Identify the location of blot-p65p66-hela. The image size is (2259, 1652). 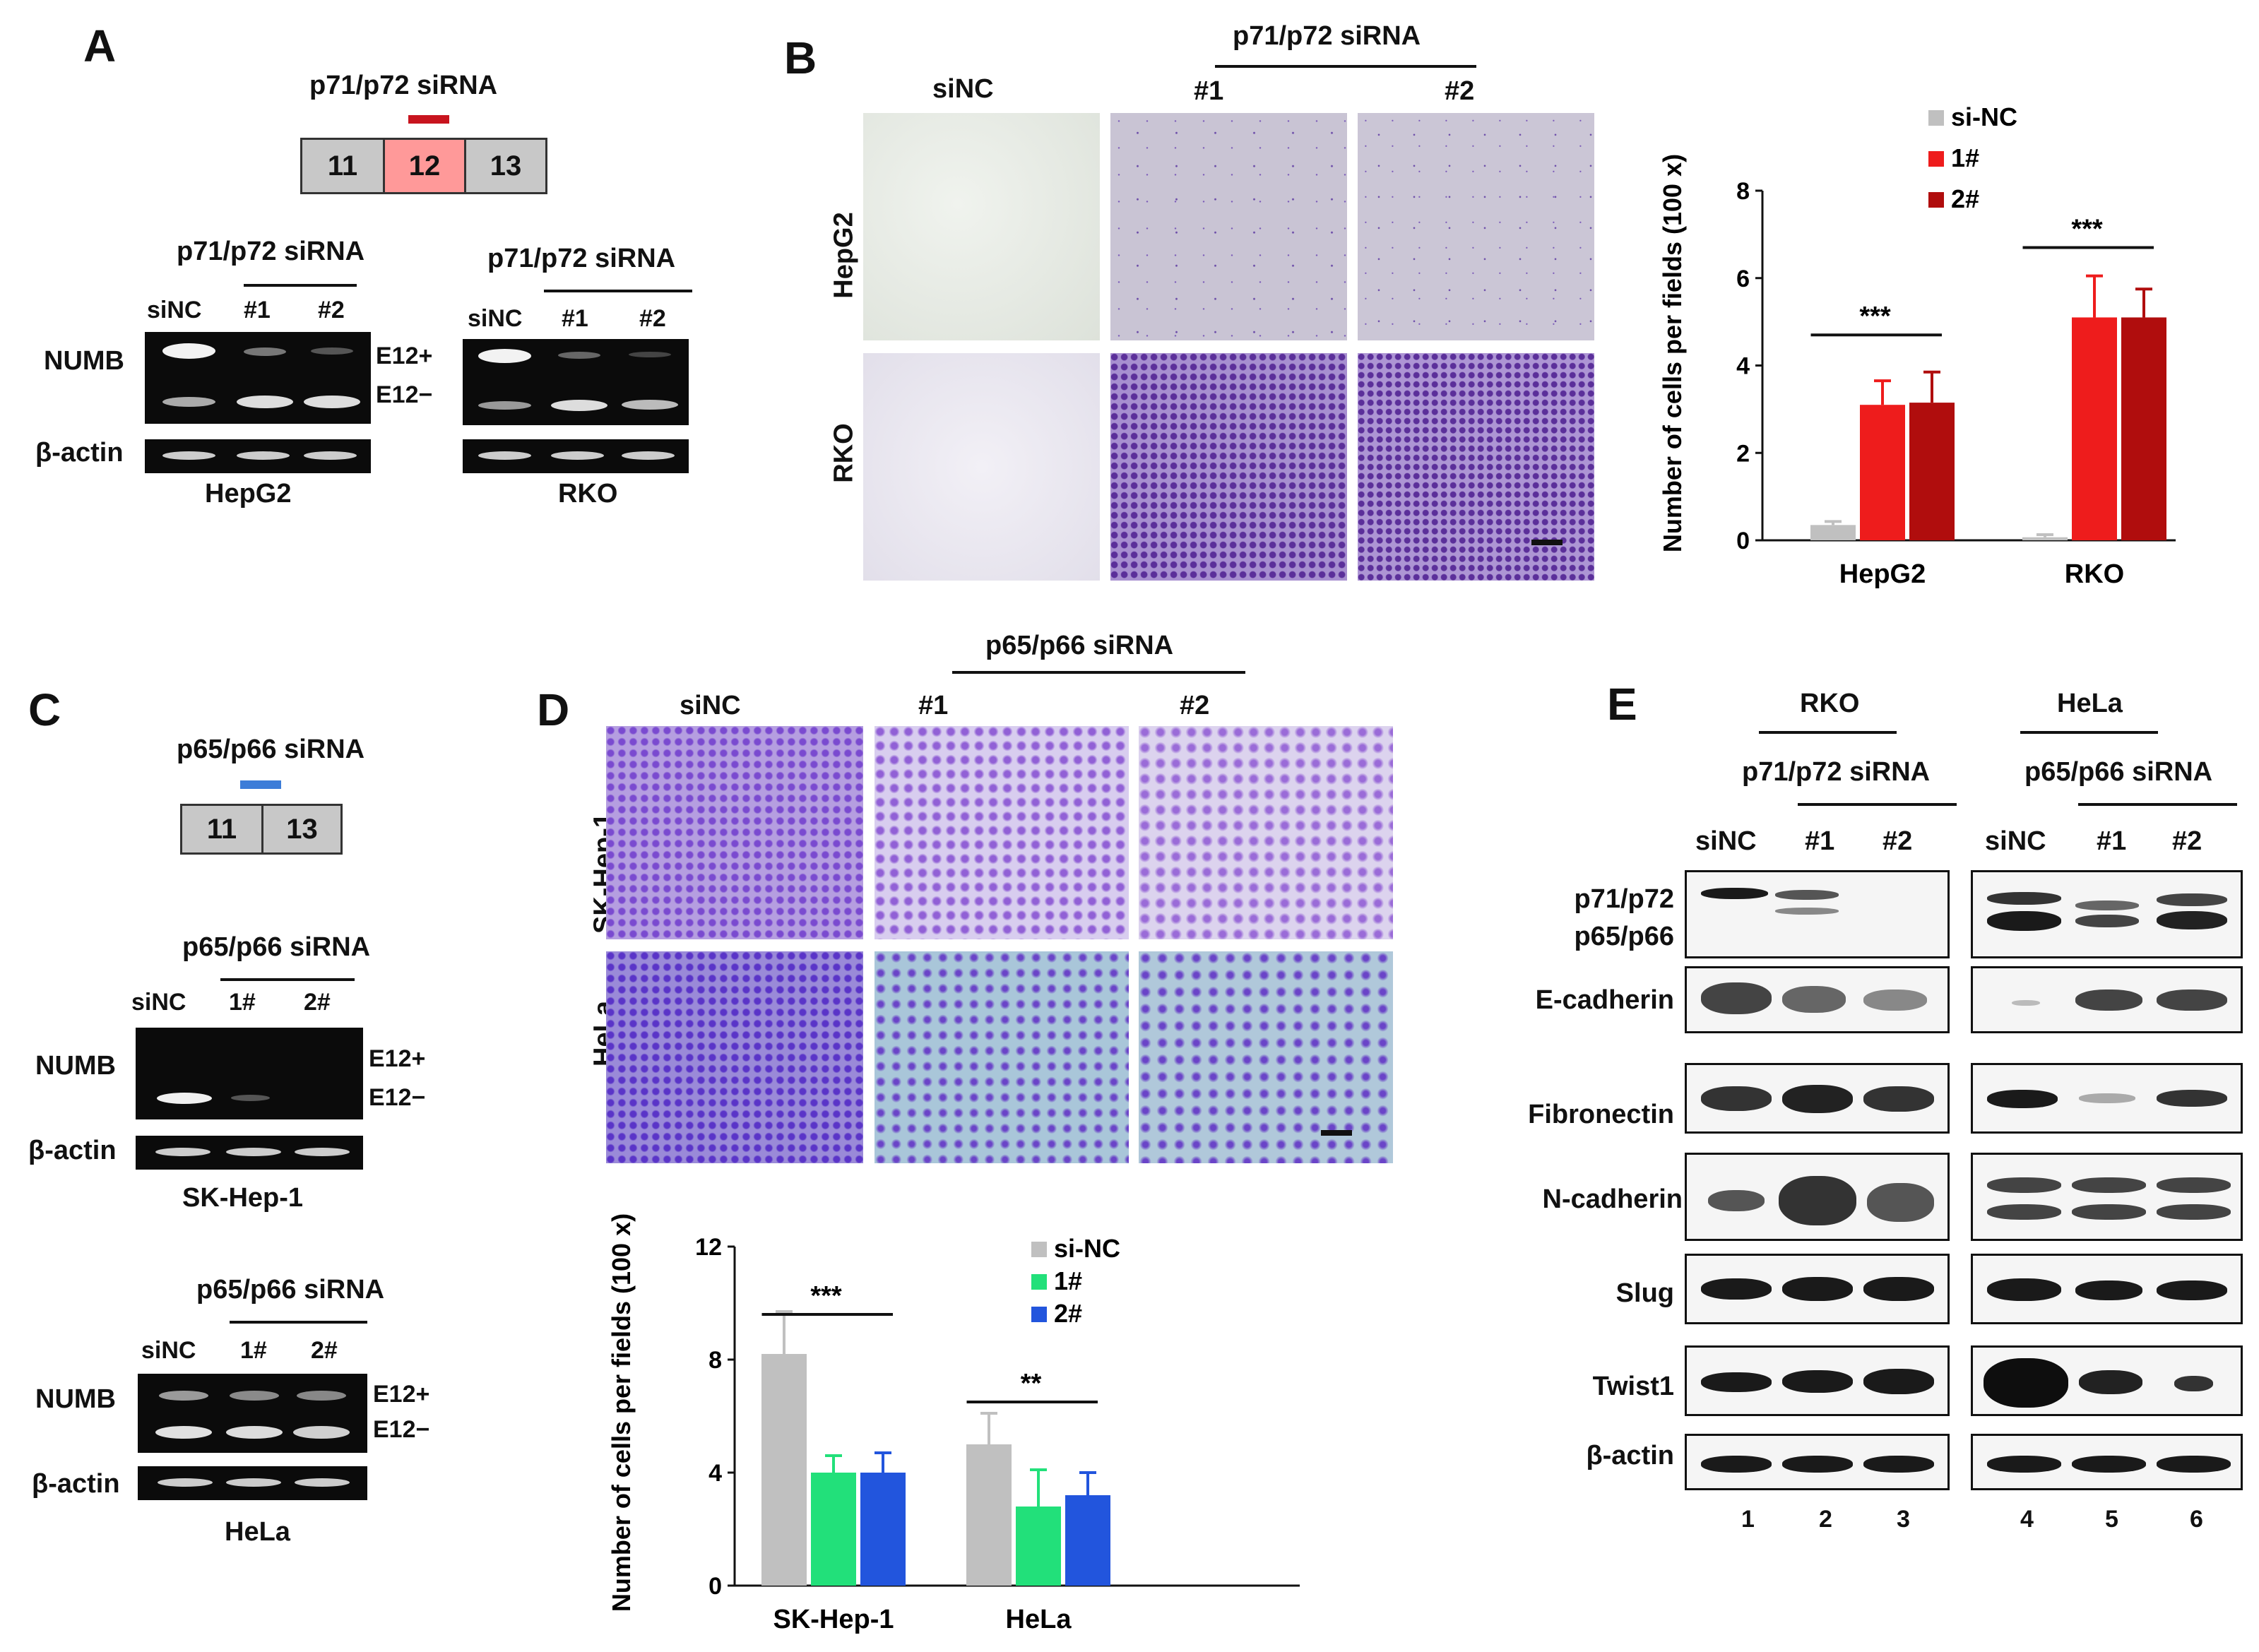
(2107, 914).